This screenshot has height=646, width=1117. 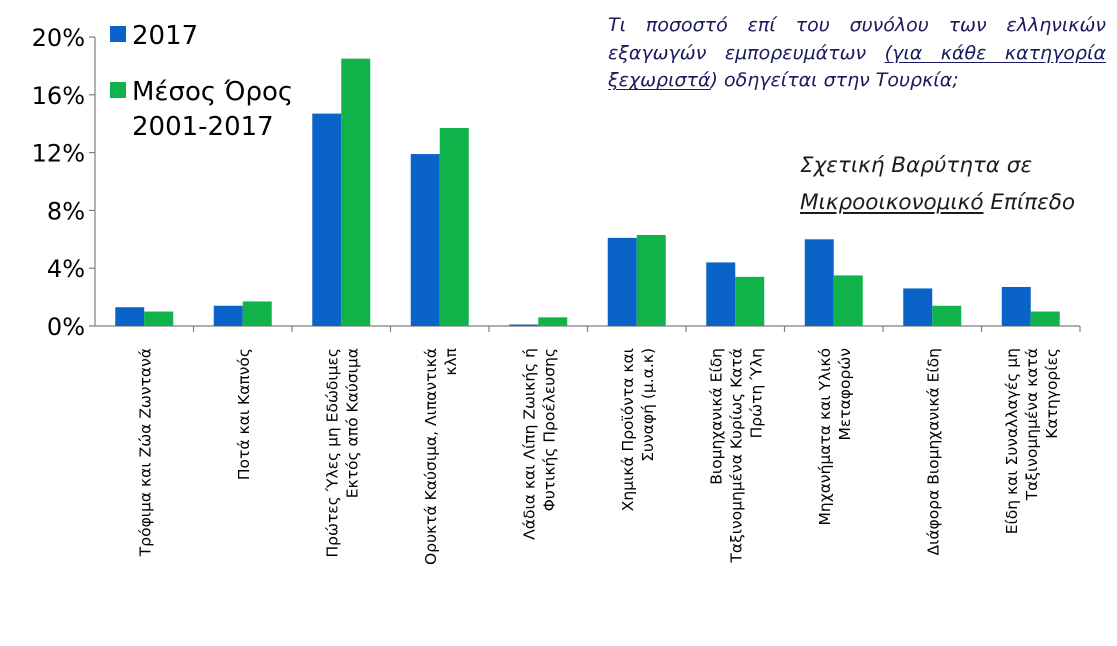 What do you see at coordinates (857, 66) in the screenshot?
I see `question-underlined-text: (για κάθε κατηγορία ξεχωριστά` at bounding box center [857, 66].